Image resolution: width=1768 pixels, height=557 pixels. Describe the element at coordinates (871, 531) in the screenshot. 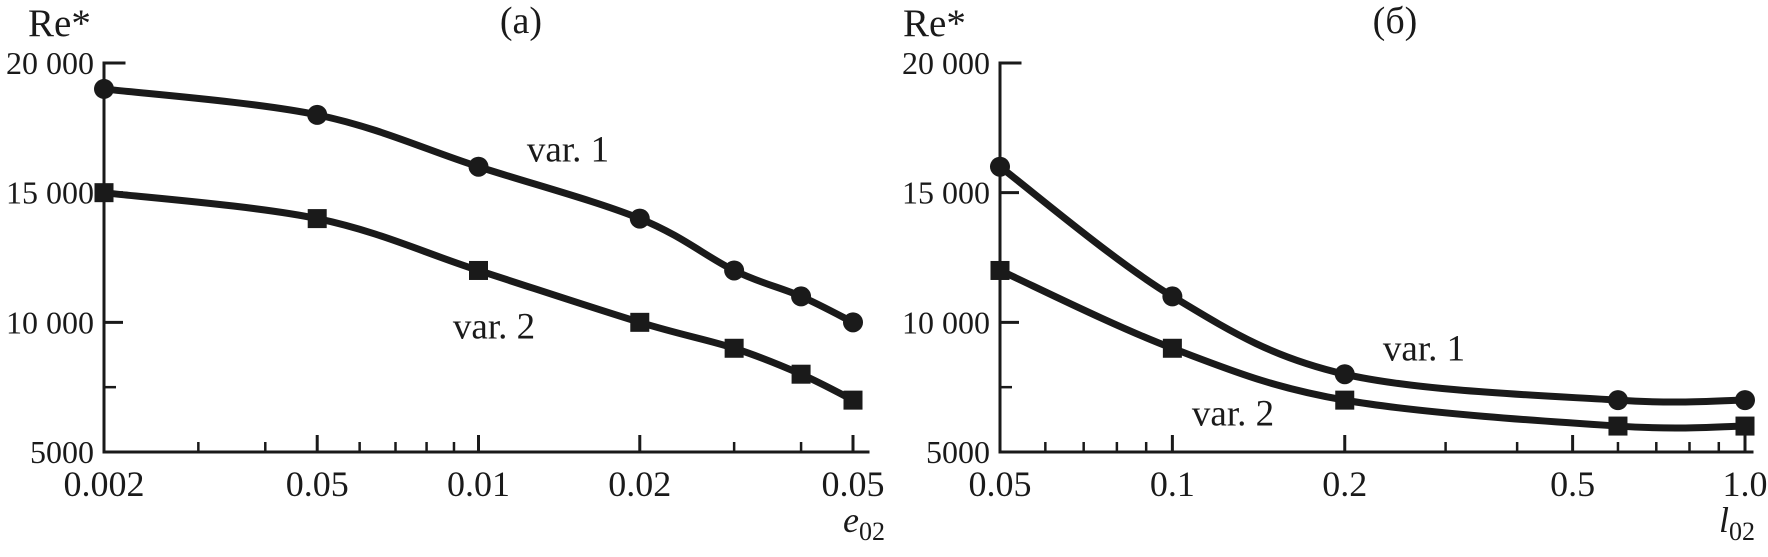

I see `x-axis-title-a-subscript: 02` at that location.